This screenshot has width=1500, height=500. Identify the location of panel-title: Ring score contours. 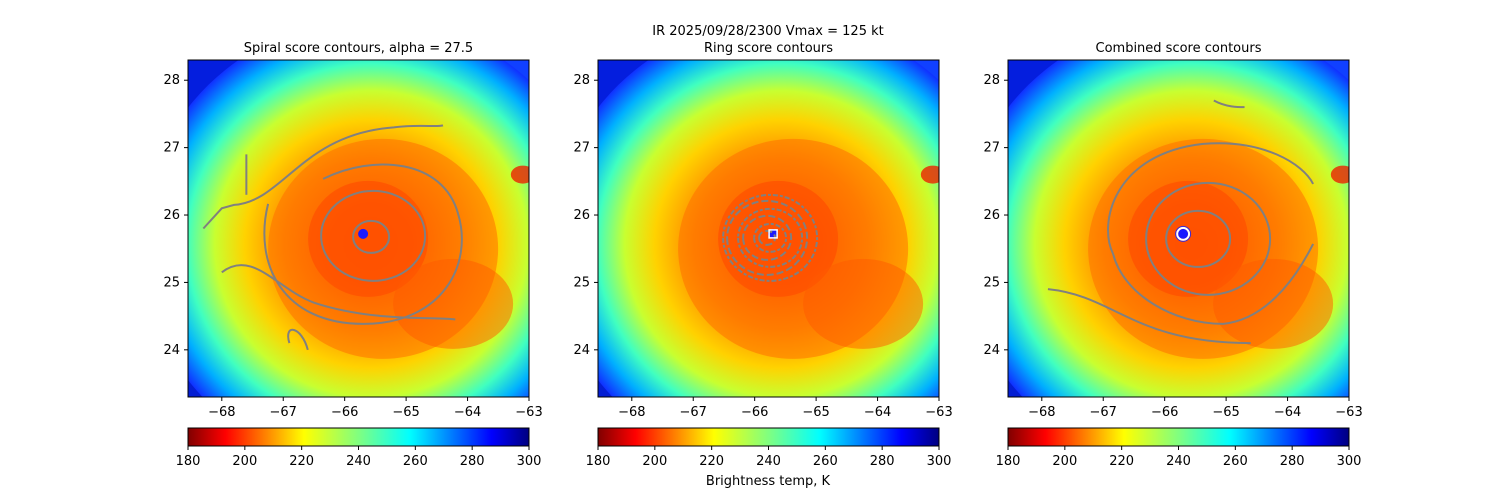
(768, 48).